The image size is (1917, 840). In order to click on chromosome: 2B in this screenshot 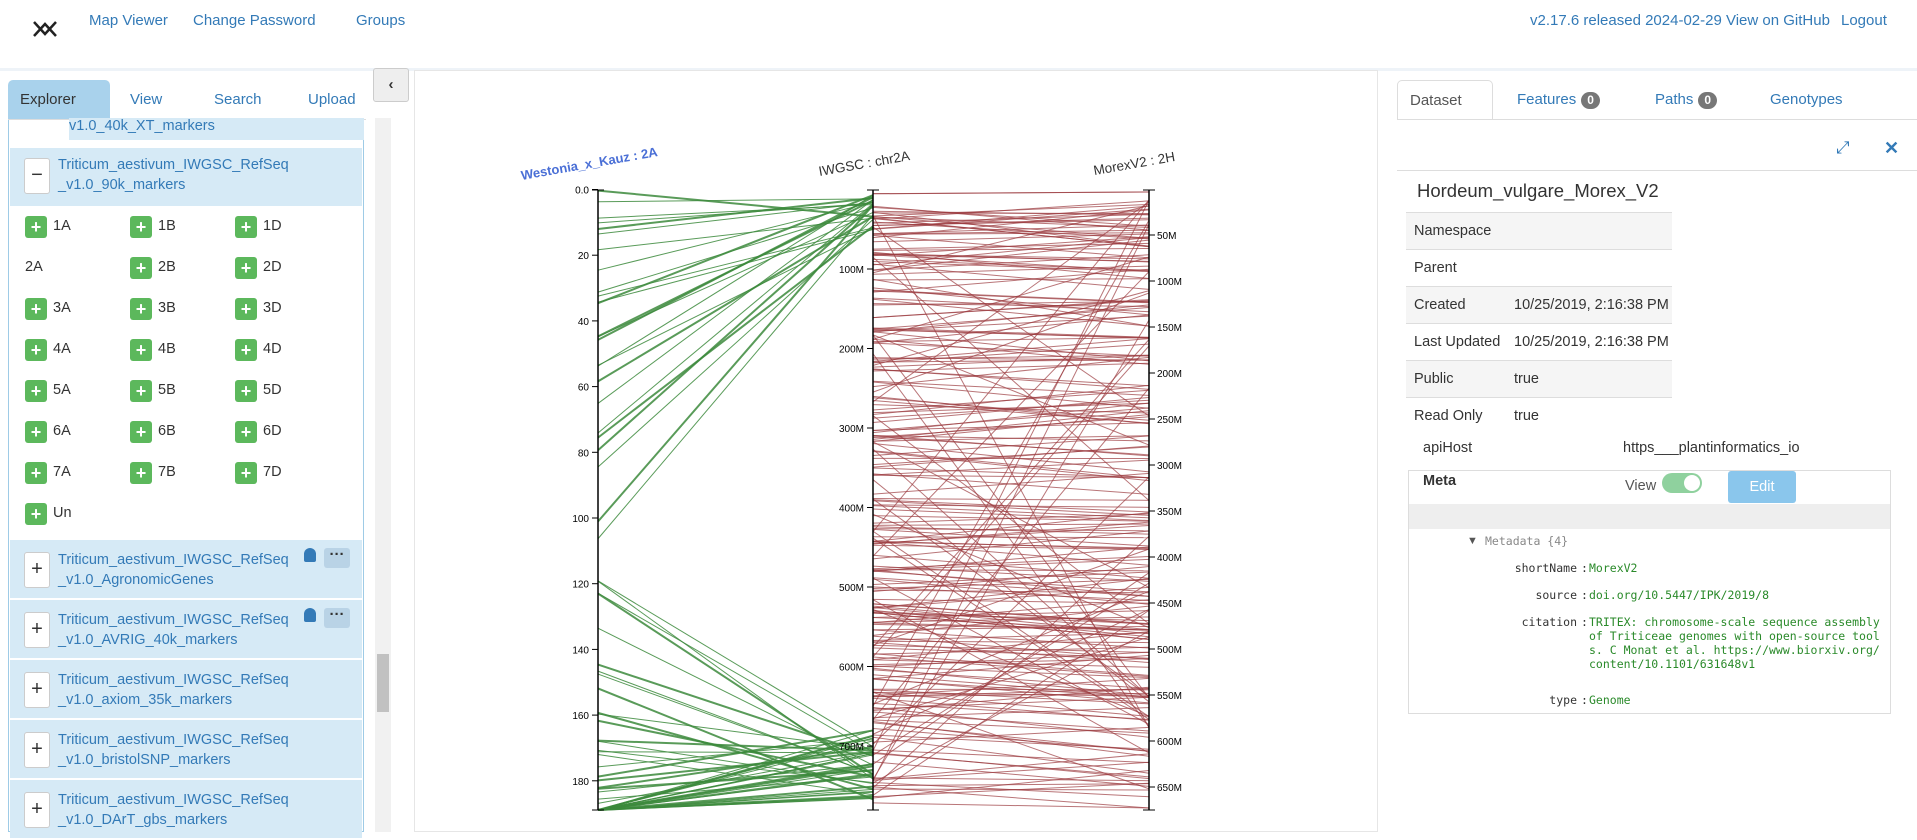, I will do `click(167, 267)`.